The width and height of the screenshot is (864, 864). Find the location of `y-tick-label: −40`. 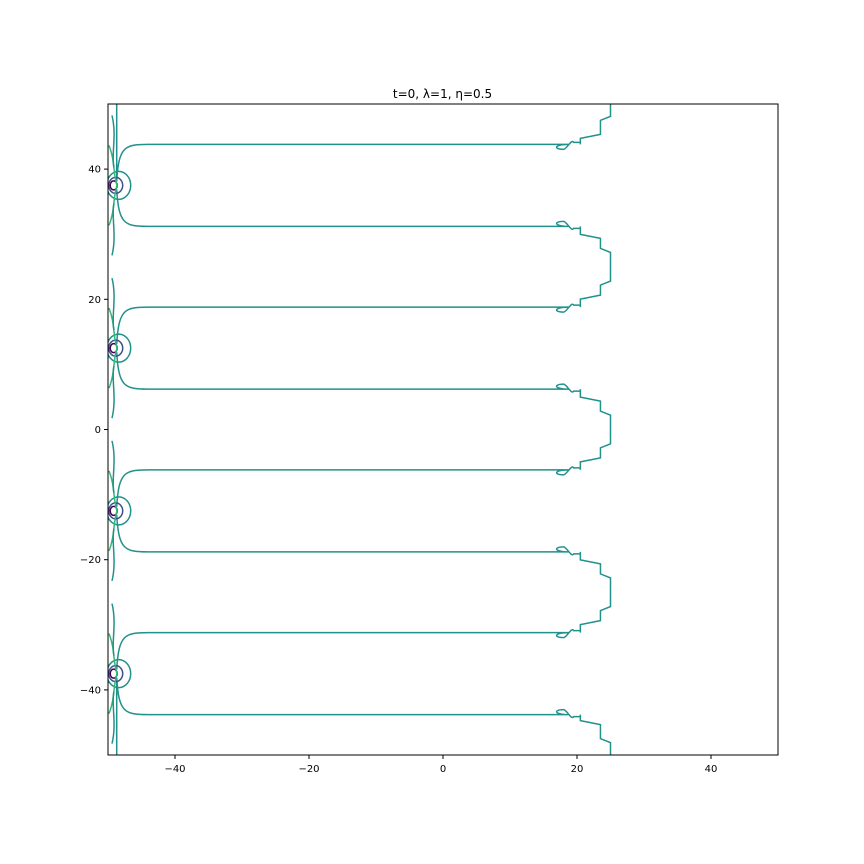

y-tick-label: −40 is located at coordinates (90, 690).